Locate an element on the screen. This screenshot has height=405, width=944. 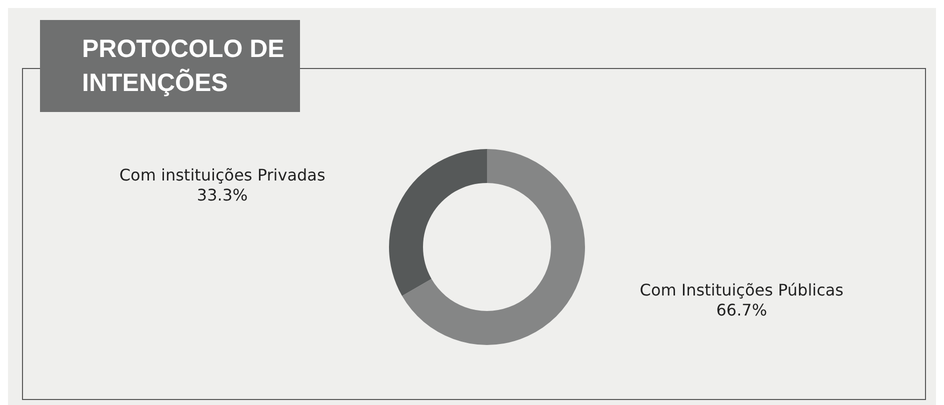
chart-title: PROTOCOLO DE INTENÇÕES is located at coordinates (170, 66).